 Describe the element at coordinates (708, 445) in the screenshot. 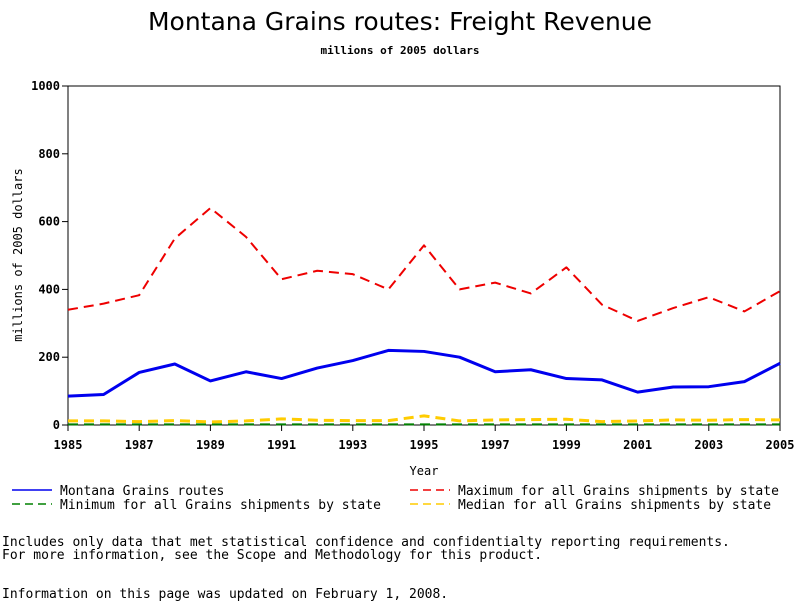

I see `x-tick-label: 2003` at that location.